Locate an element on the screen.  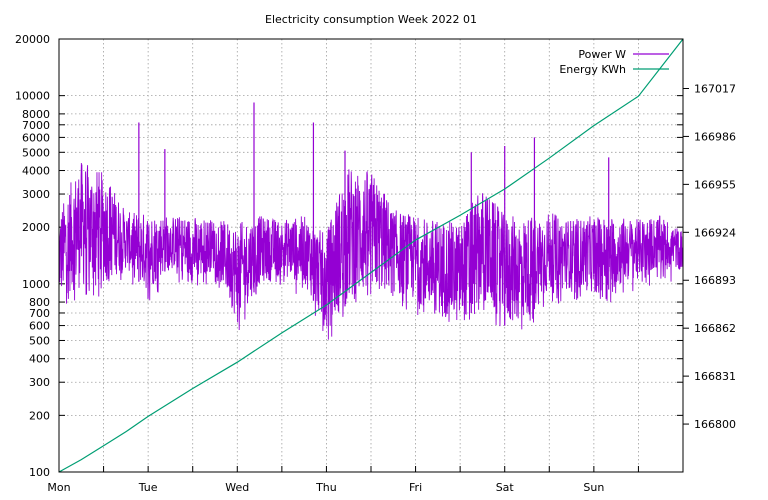
x-tick-label: Fri is located at coordinates (415, 487).